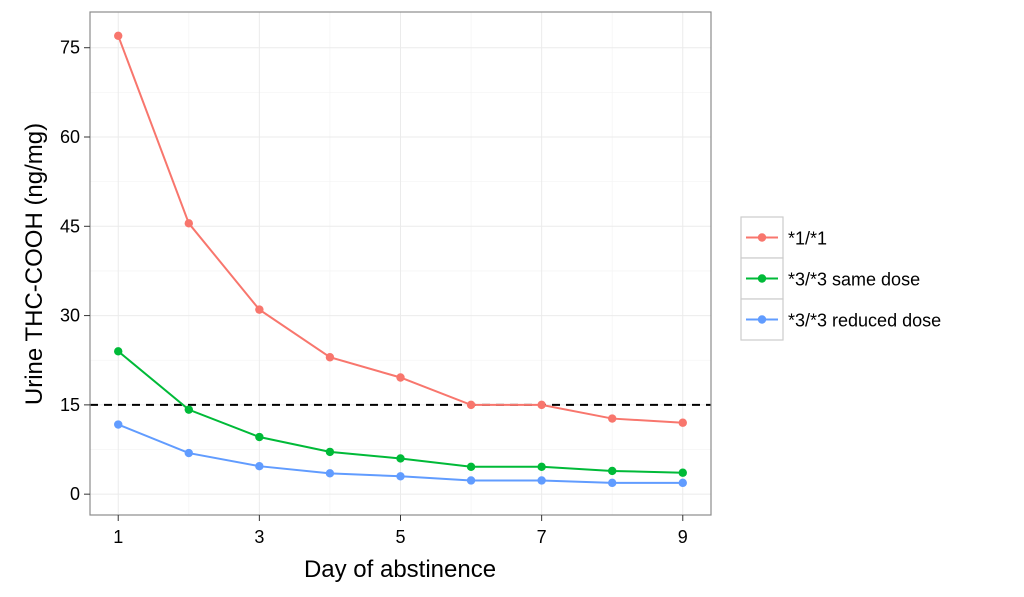 This screenshot has height=597, width=1024. I want to click on y-tick-label: 75, so click(70, 48).